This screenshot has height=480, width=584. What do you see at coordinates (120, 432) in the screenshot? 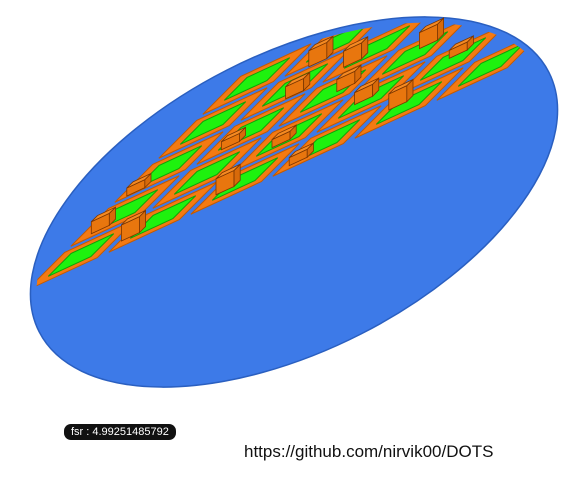
I see `fsr-readout: fsr : 4.99251485792` at bounding box center [120, 432].